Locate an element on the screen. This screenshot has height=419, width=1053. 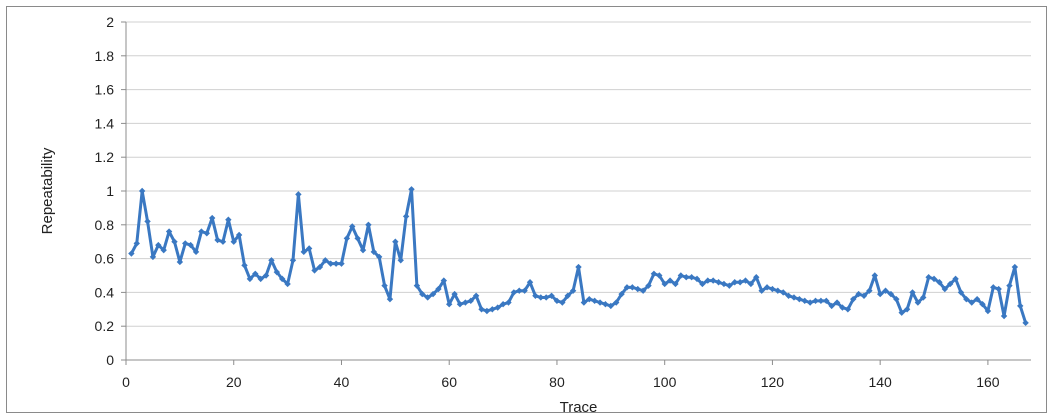
x-tick-label: 0 is located at coordinates (126, 382).